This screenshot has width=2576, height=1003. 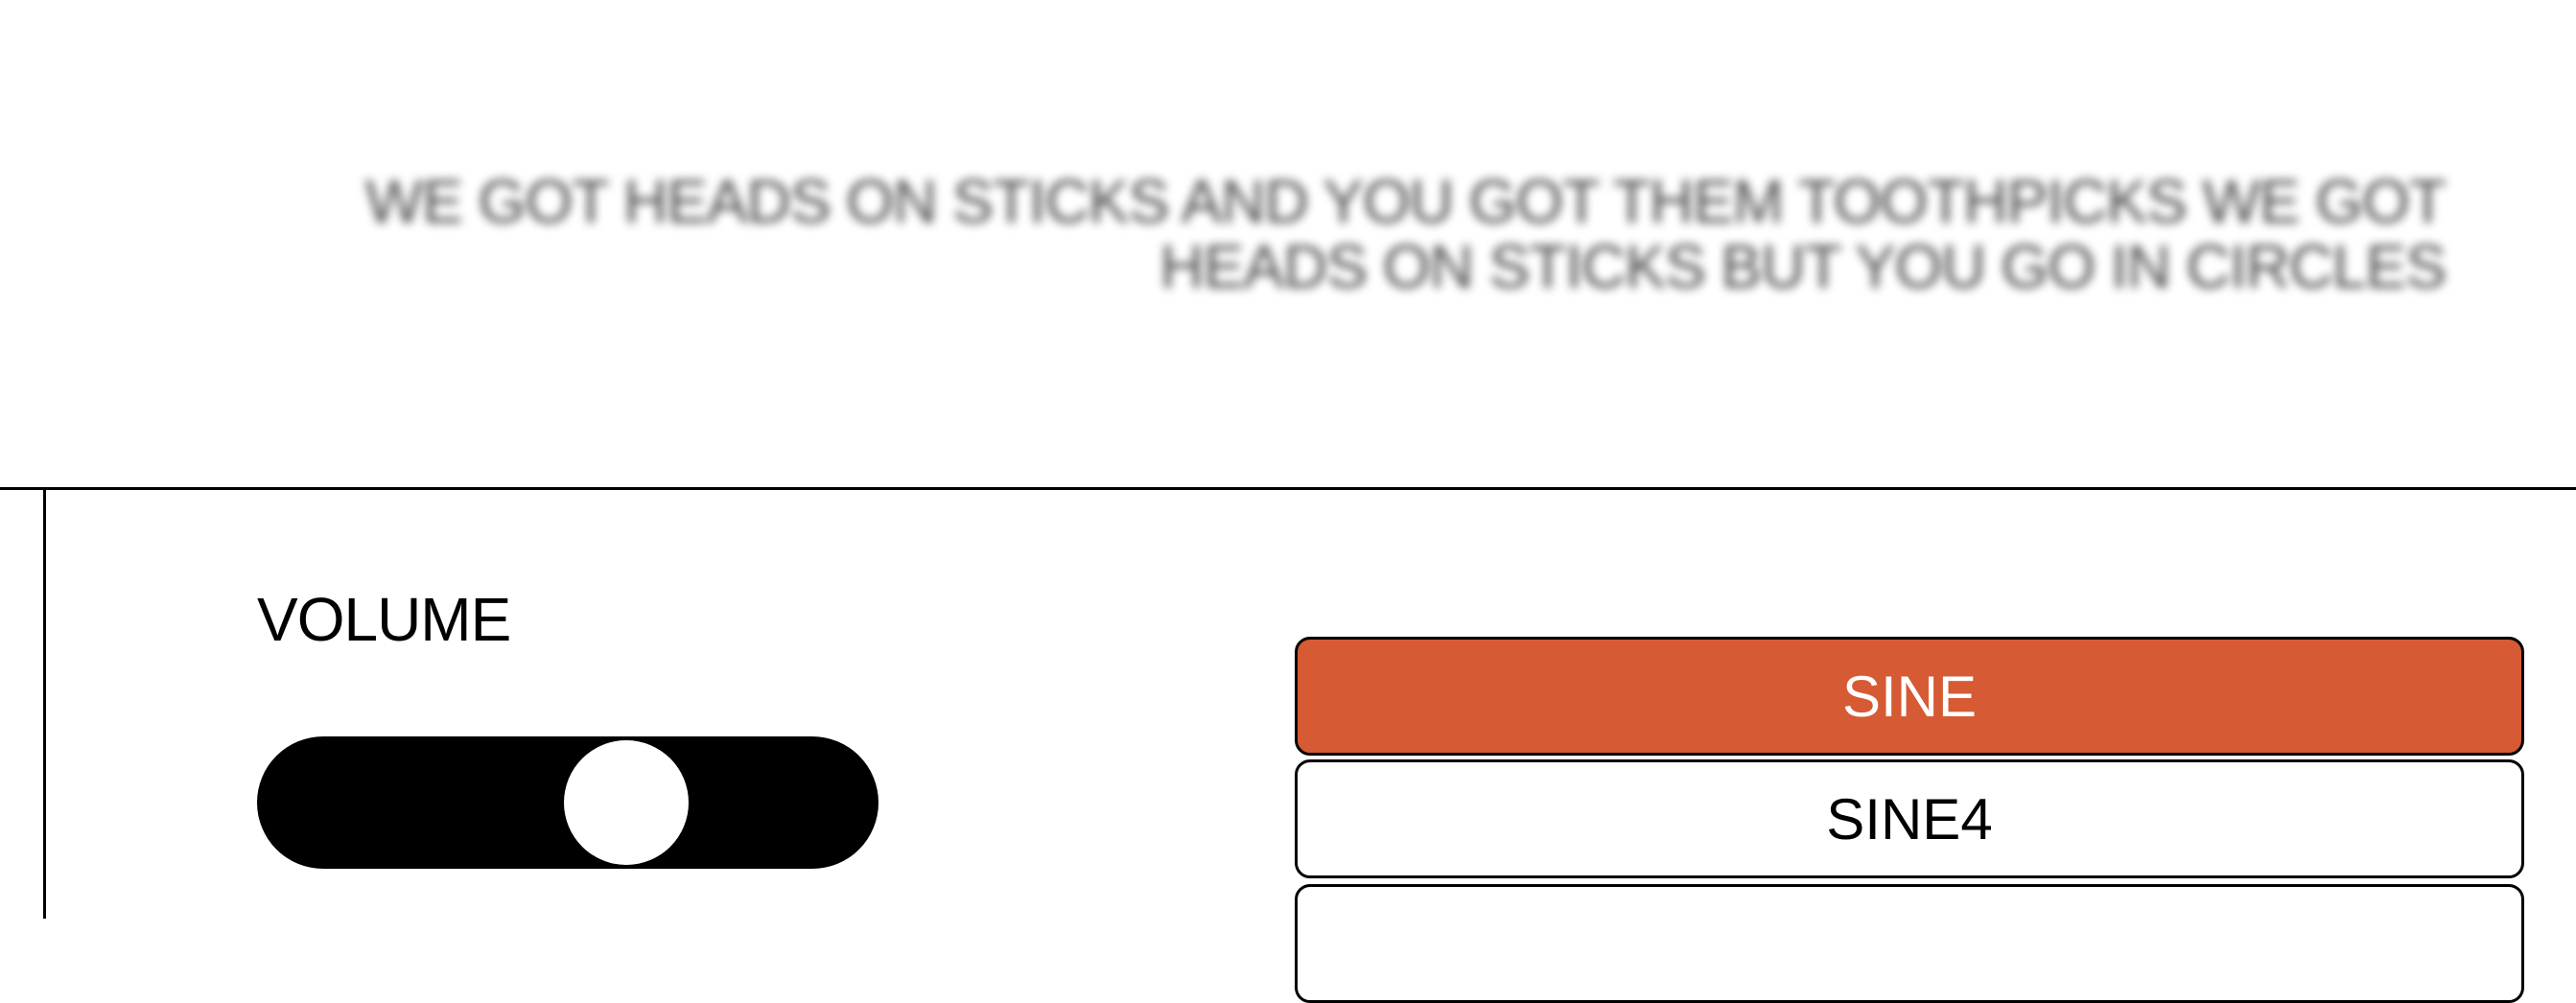 I want to click on waveform-sine4-label: SINE4, so click(x=1909, y=818).